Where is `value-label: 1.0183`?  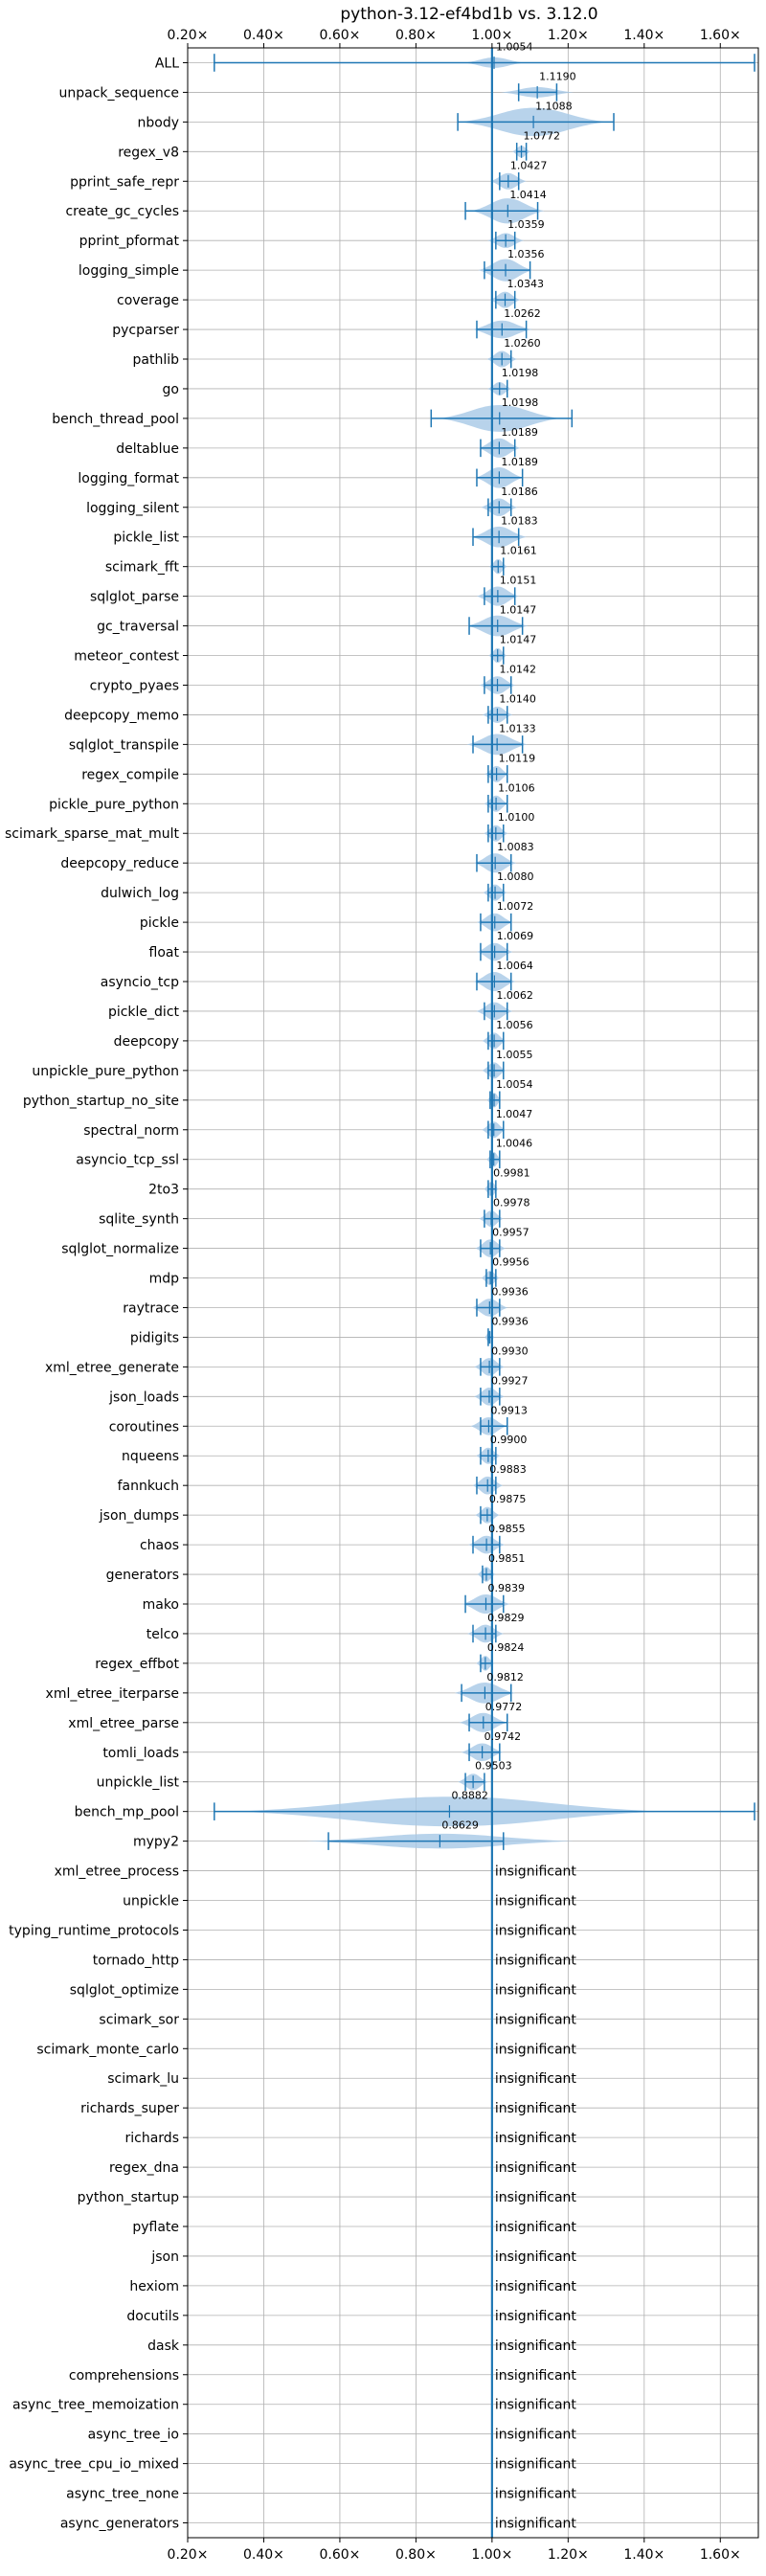 value-label: 1.0183 is located at coordinates (520, 521).